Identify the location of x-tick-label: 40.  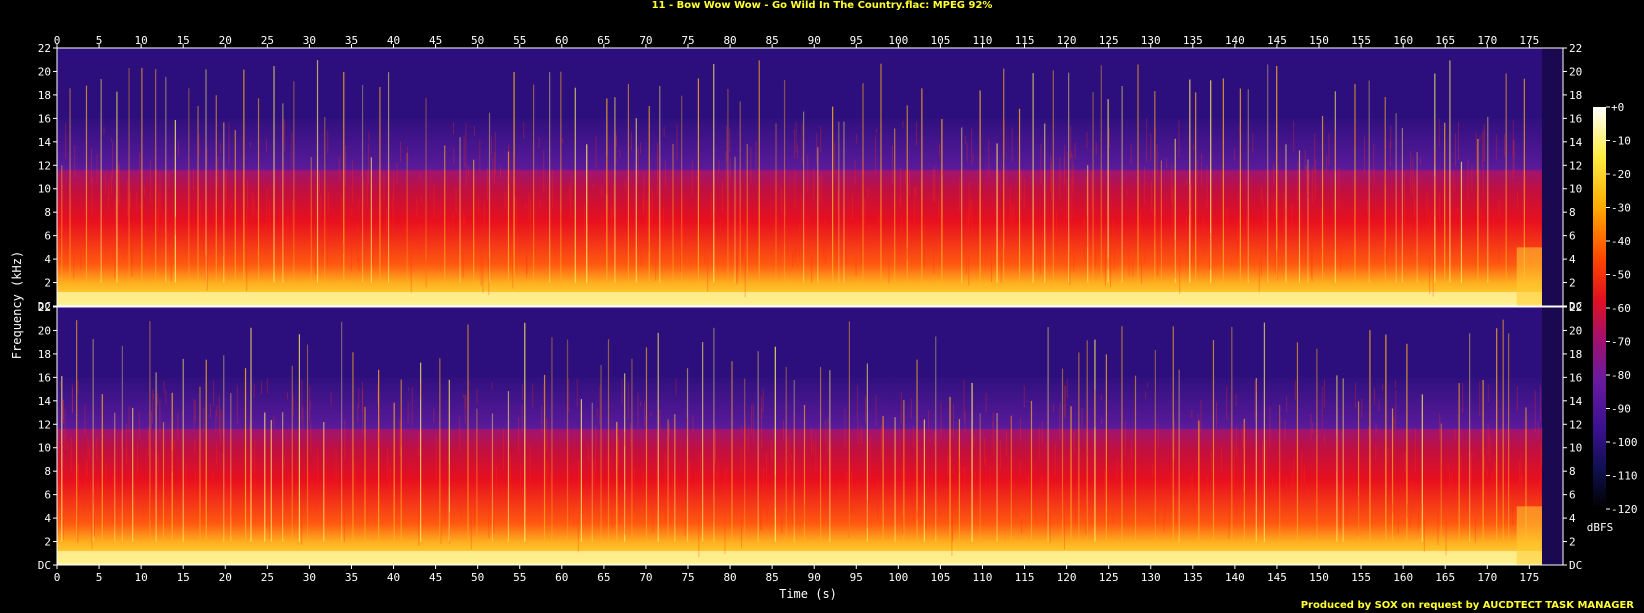
(393, 40).